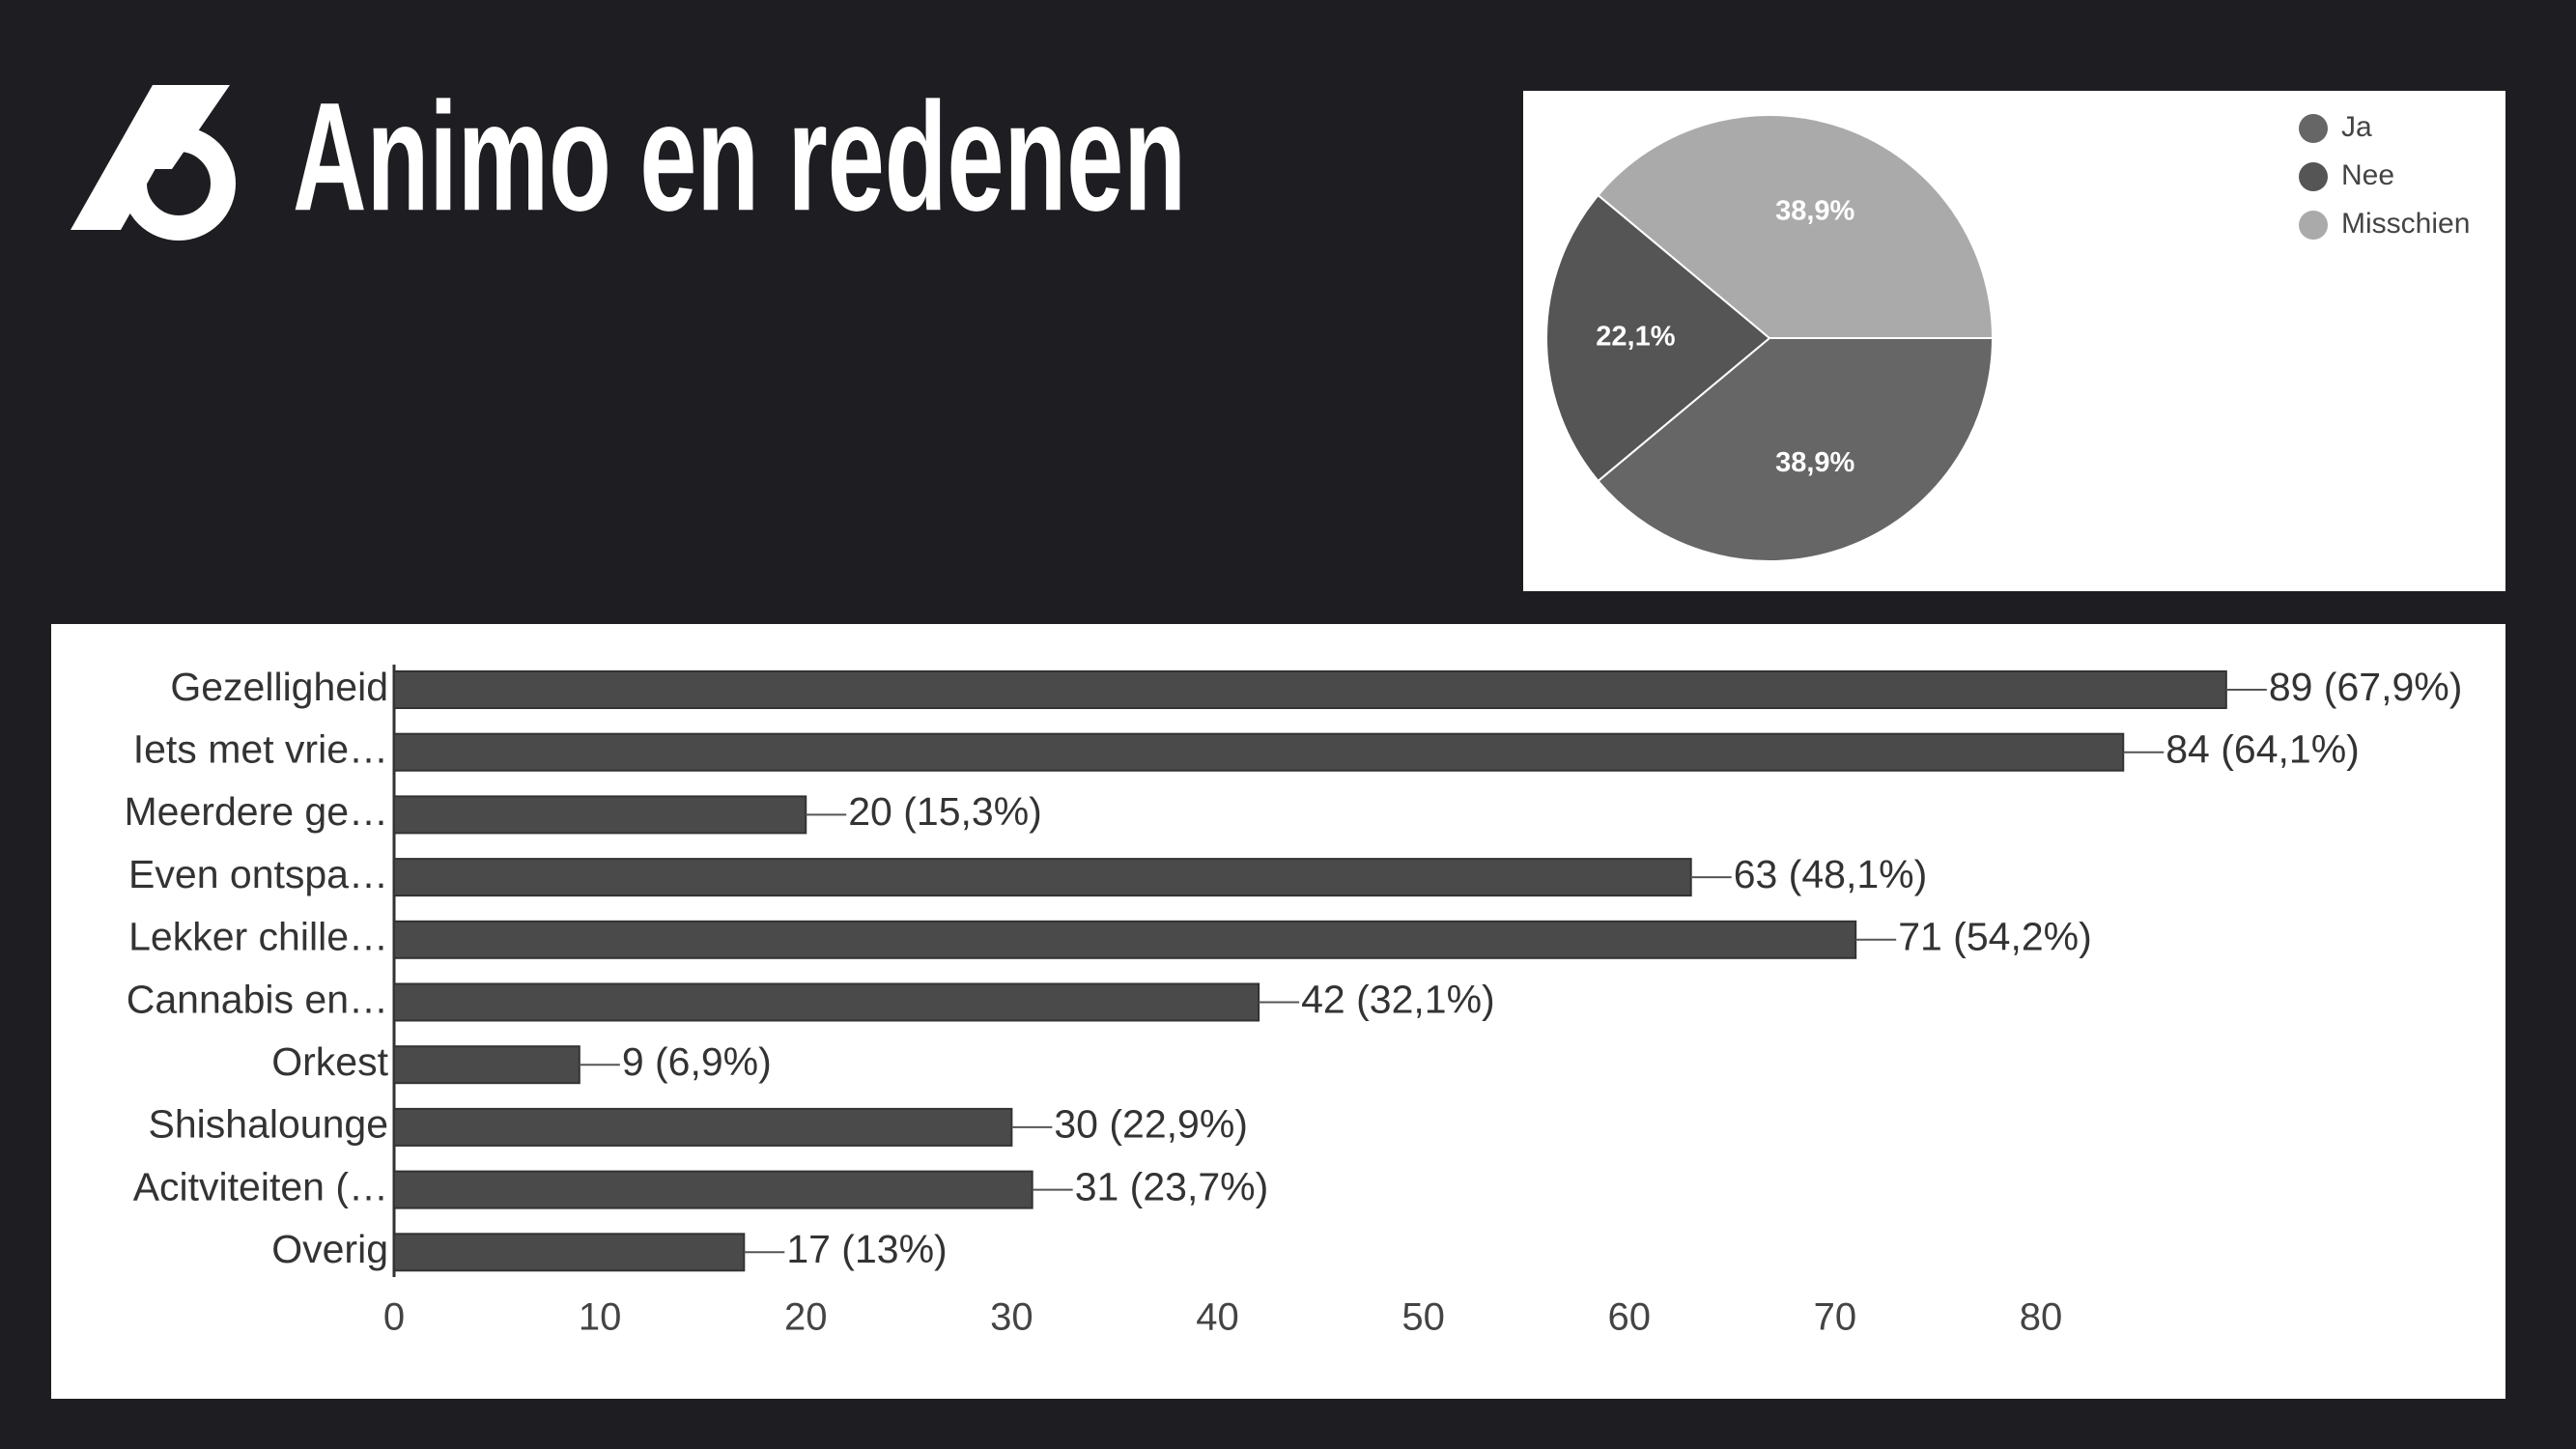 The image size is (2576, 1449). What do you see at coordinates (2366, 687) in the screenshot?
I see `value-label: 89 (67,9%)` at bounding box center [2366, 687].